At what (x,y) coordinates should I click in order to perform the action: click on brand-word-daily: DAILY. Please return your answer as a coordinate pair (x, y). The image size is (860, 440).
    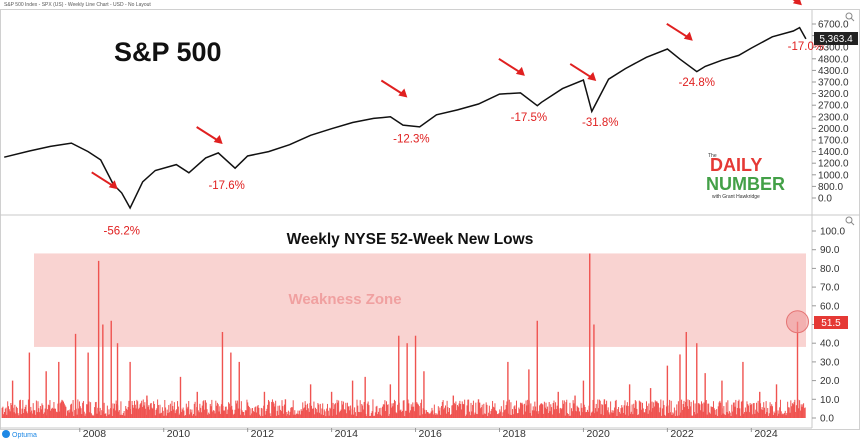
    Looking at the image, I should click on (736, 165).